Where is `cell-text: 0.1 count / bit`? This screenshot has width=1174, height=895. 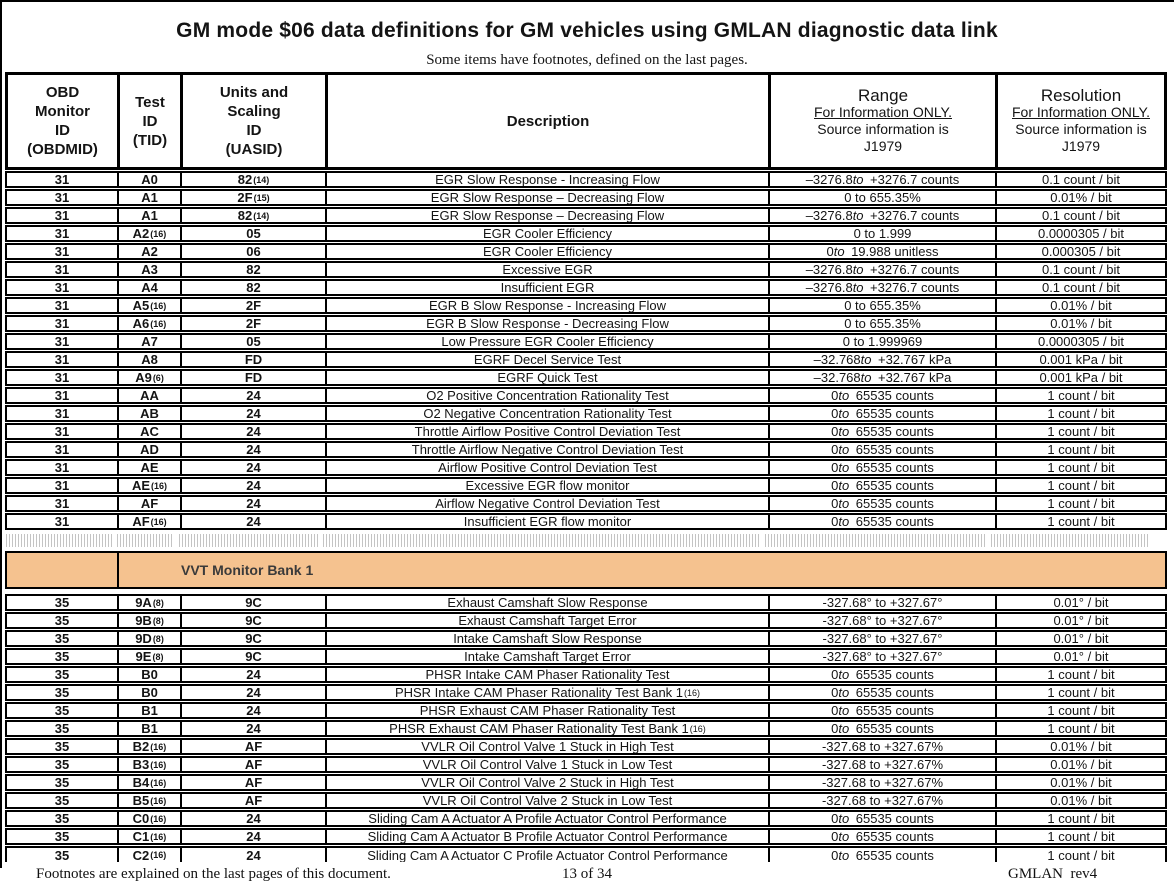
cell-text: 0.1 count / bit is located at coordinates (1081, 179).